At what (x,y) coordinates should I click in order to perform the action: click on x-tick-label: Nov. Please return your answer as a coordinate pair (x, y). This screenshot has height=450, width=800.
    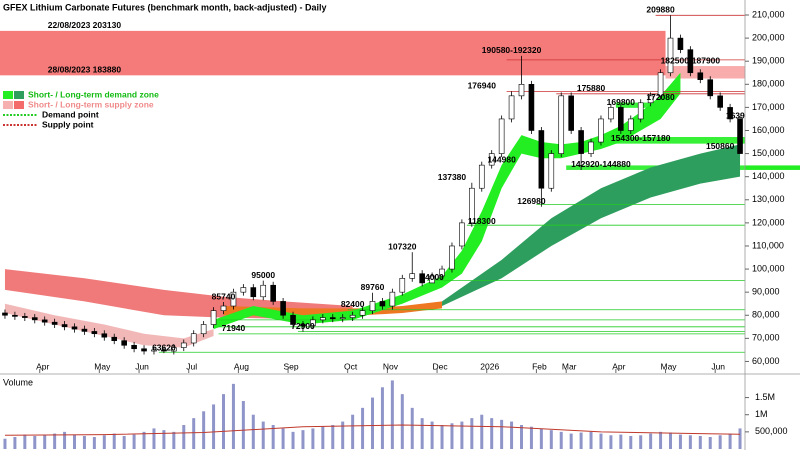
    Looking at the image, I should click on (391, 366).